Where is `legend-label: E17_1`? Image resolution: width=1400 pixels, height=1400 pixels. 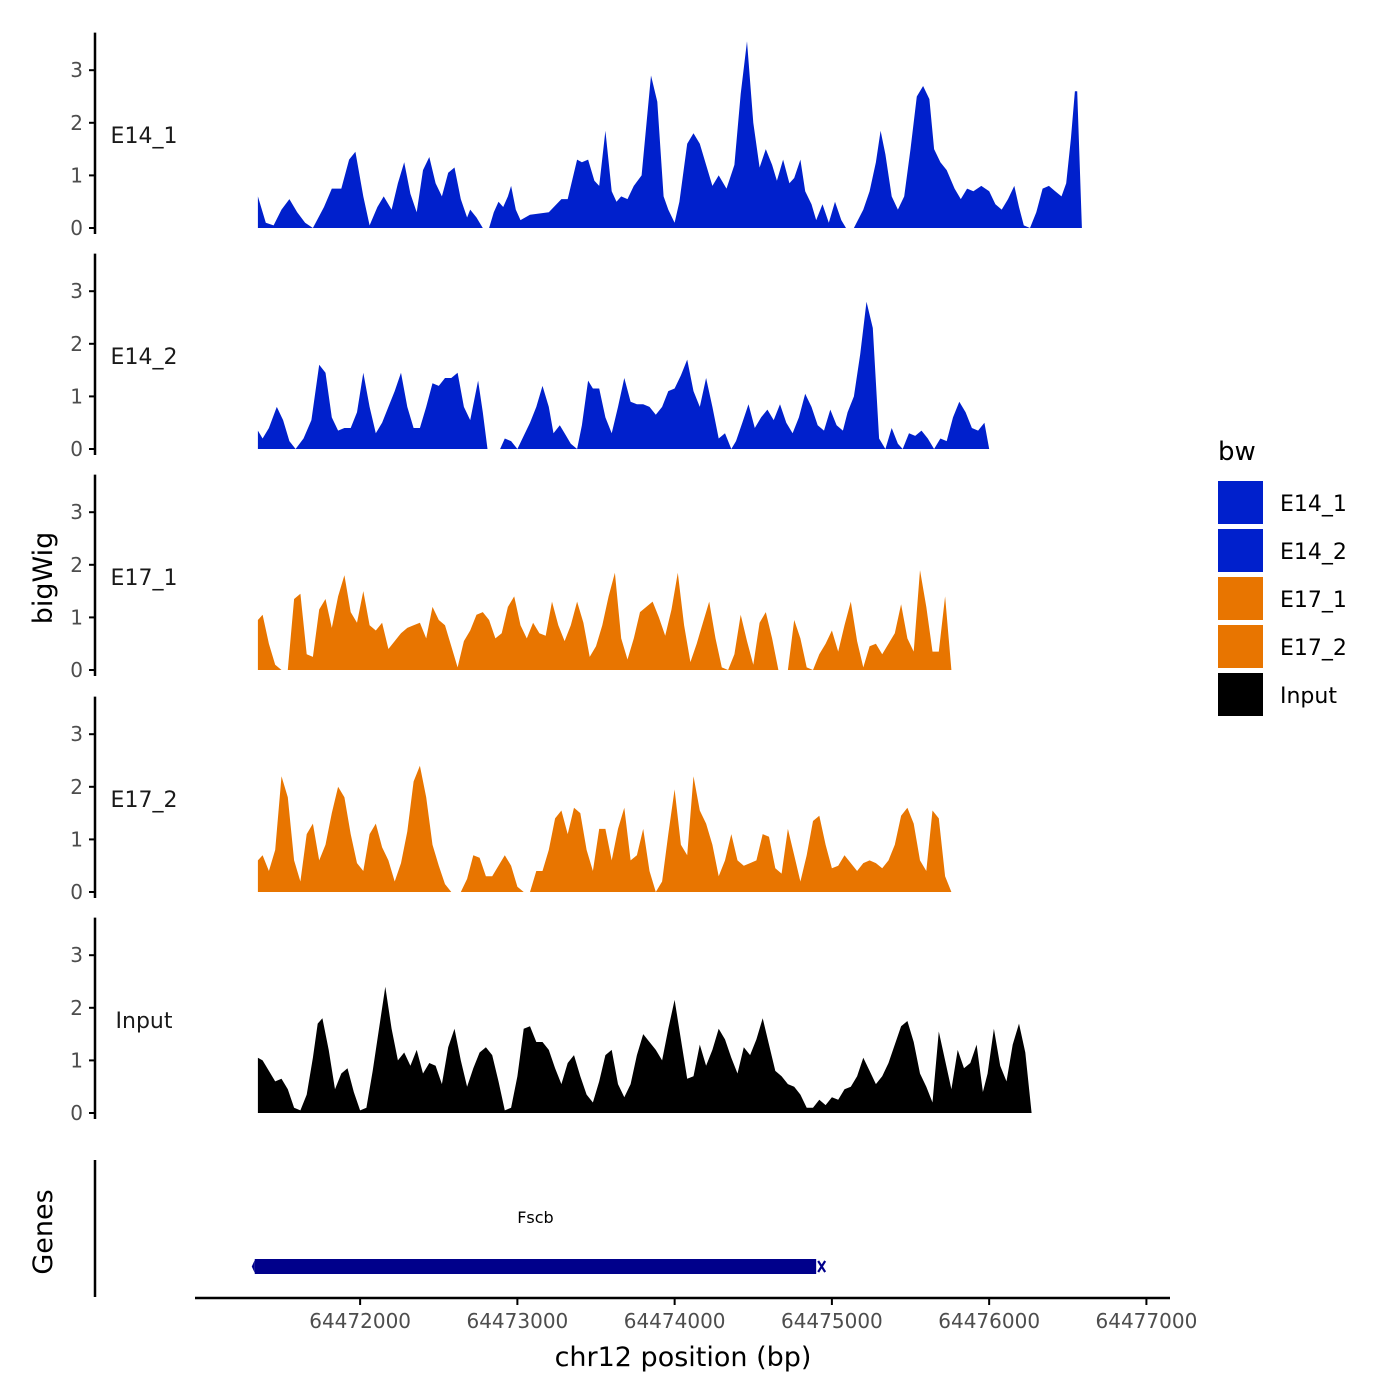
legend-label: E17_1 is located at coordinates (1313, 600).